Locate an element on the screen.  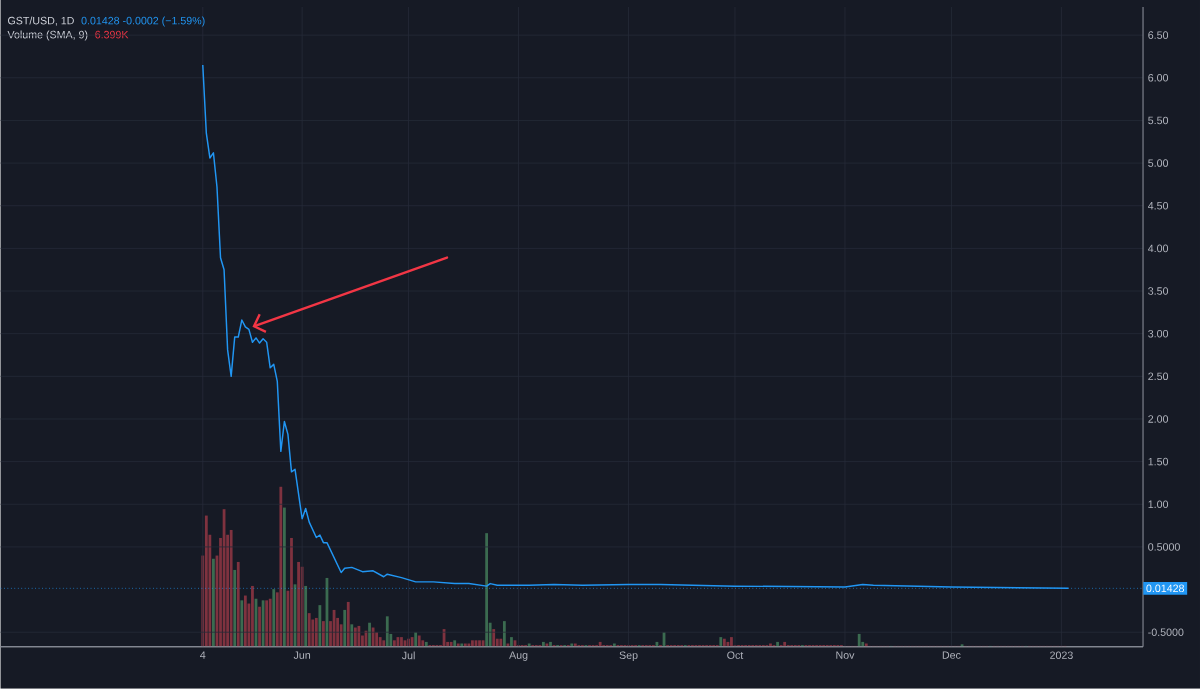
y-tick-label: 3.50 is located at coordinates (1158, 291).